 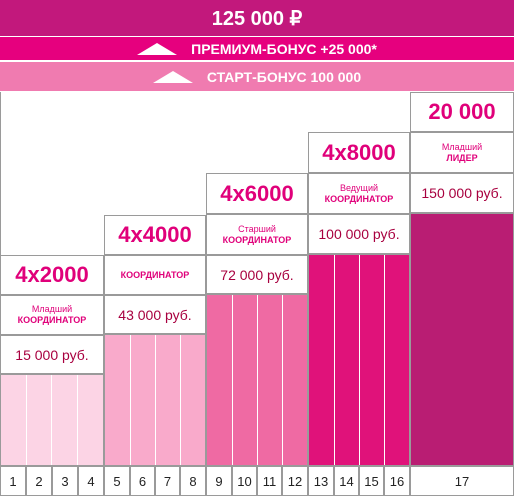 I want to click on step-number-text: 10, so click(x=244, y=481).